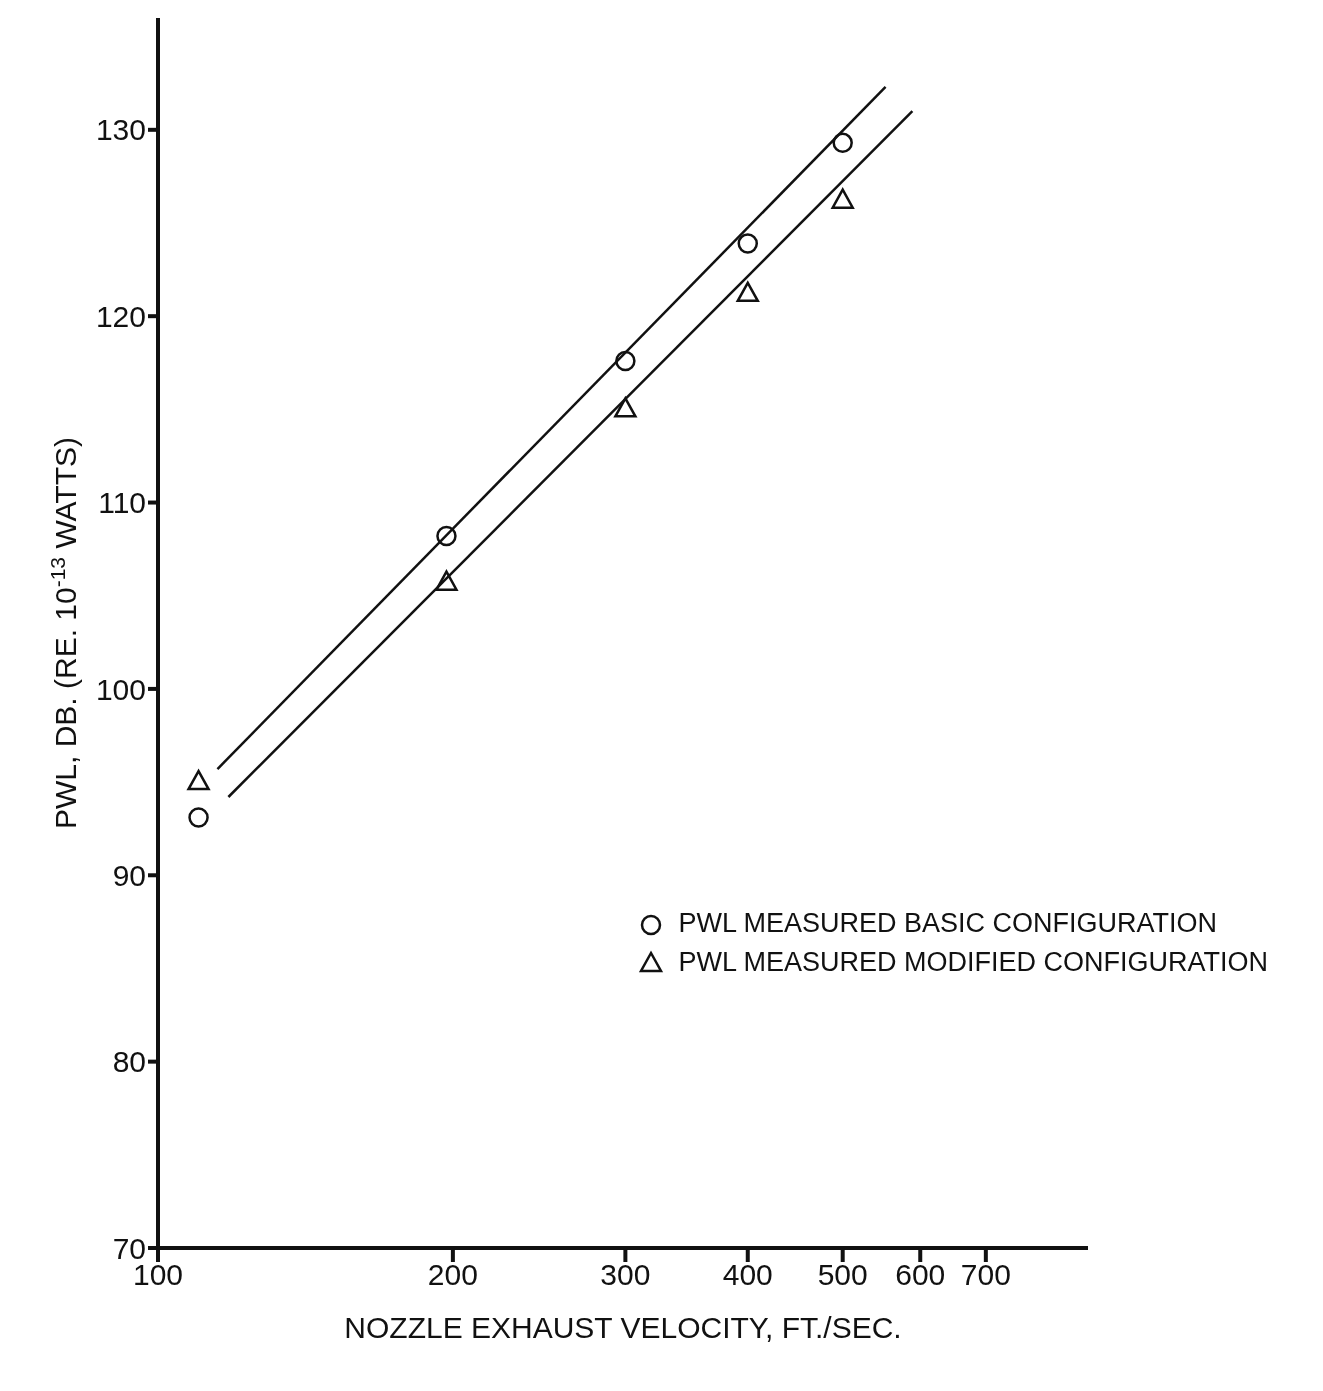 The height and width of the screenshot is (1391, 1323). Describe the element at coordinates (452, 1275) in the screenshot. I see `x-tick-label: 200` at that location.